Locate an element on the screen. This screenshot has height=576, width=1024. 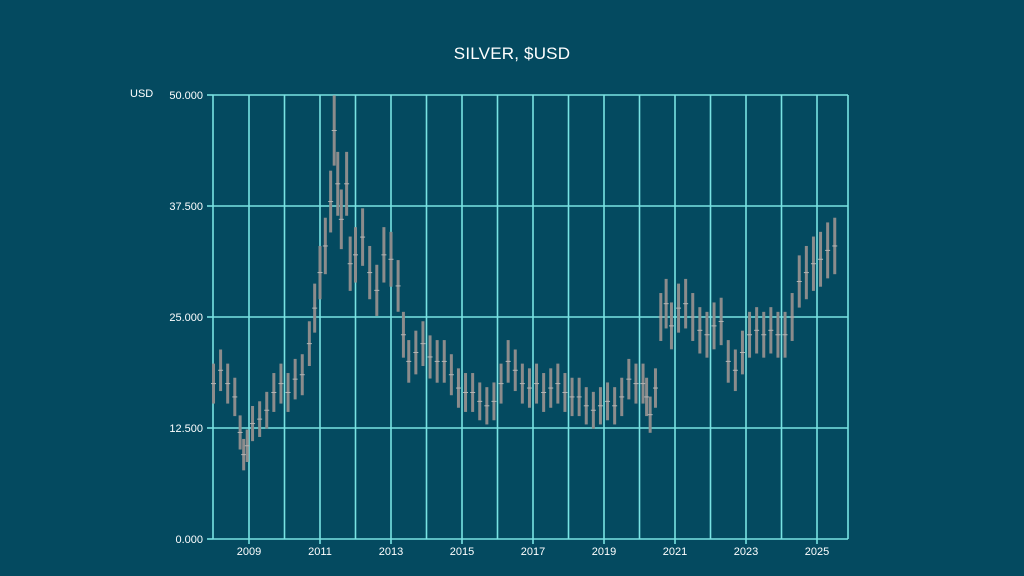
x-tick-label: 2023 is located at coordinates (746, 552).